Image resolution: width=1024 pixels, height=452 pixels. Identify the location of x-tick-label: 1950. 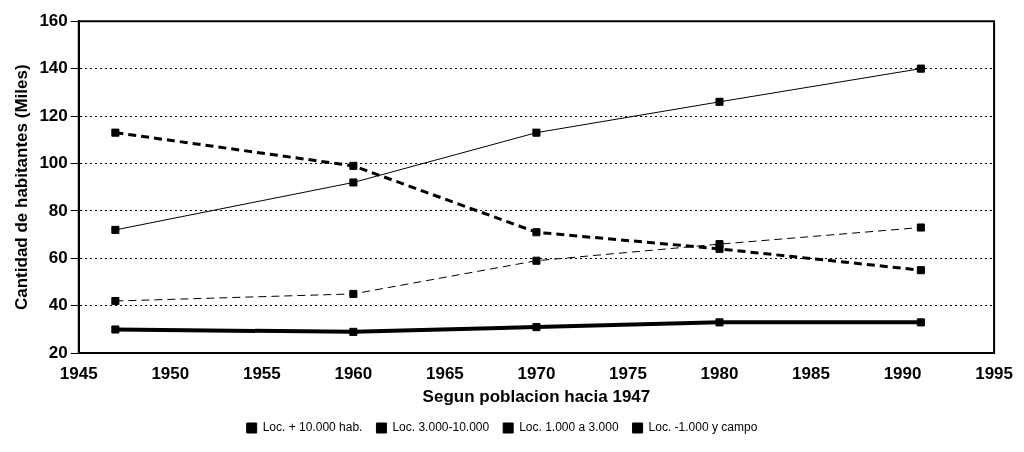
(170, 374).